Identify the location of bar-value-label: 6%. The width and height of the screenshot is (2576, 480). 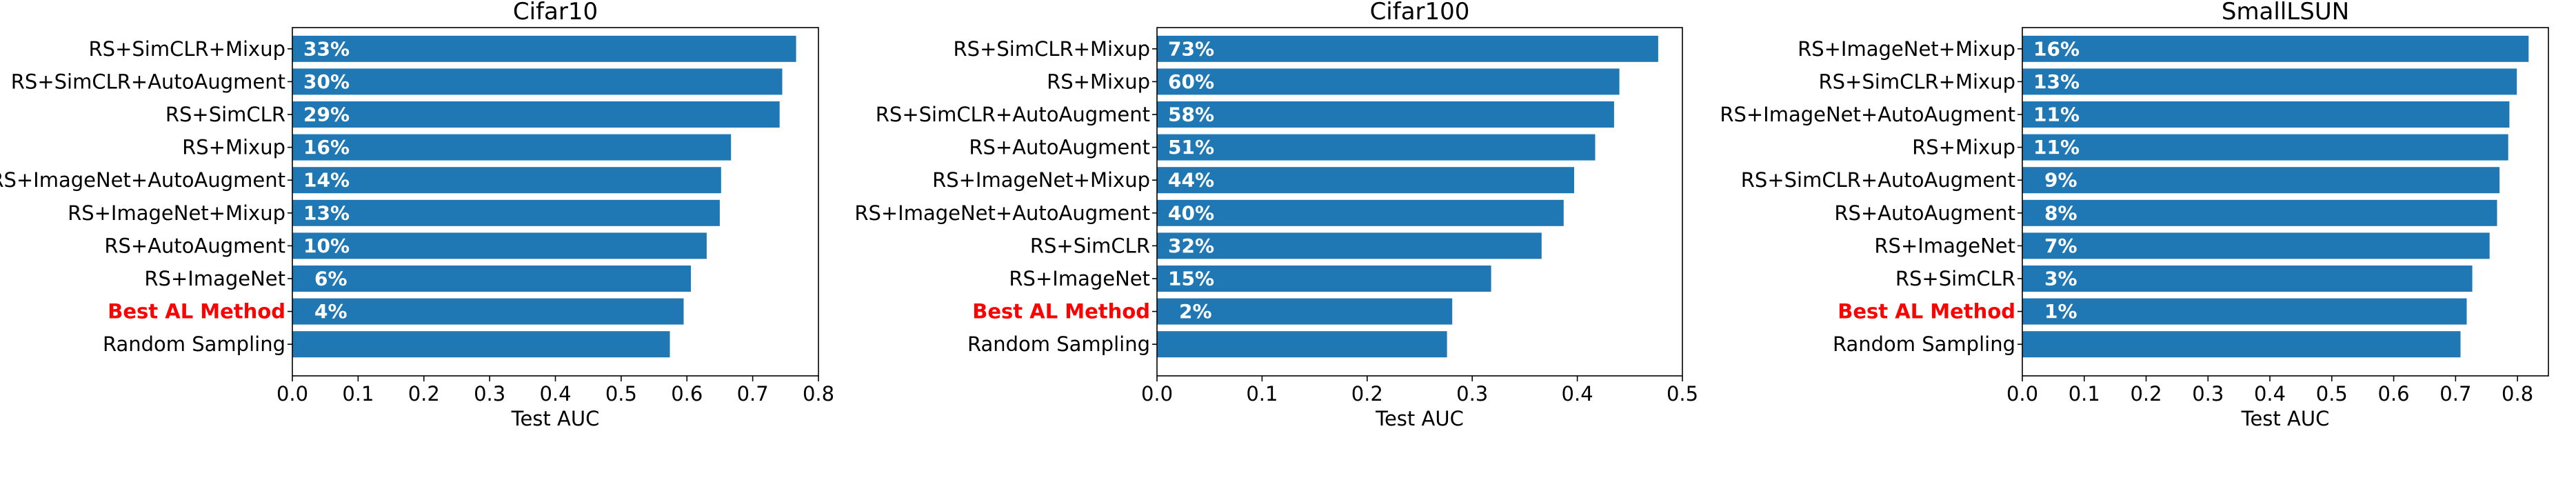
(331, 279).